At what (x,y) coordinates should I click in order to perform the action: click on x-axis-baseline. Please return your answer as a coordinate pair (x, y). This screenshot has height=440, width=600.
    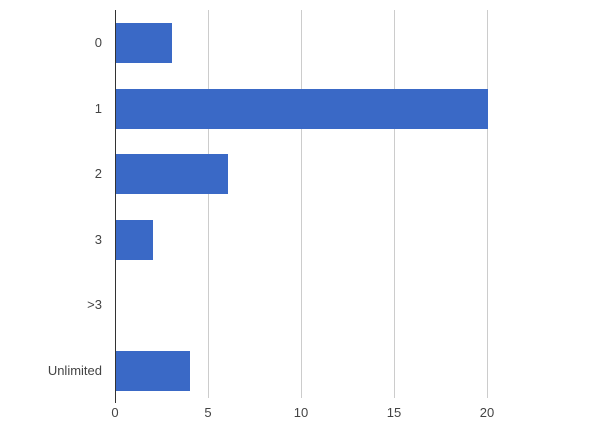
    Looking at the image, I should click on (115, 206).